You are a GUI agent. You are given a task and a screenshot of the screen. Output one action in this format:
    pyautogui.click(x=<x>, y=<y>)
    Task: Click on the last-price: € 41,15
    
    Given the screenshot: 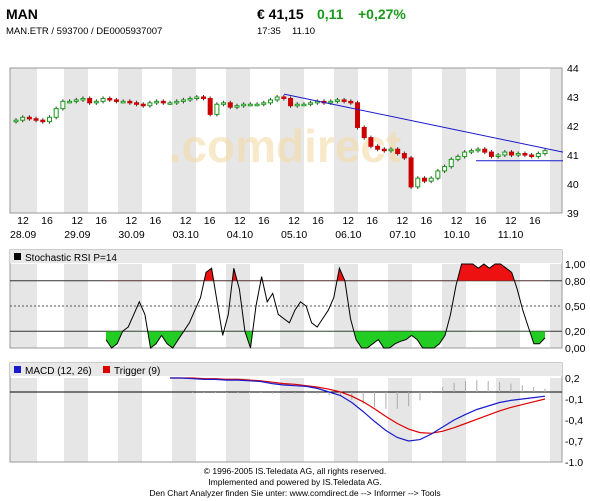 What is the action you would take?
    pyautogui.click(x=280, y=14)
    